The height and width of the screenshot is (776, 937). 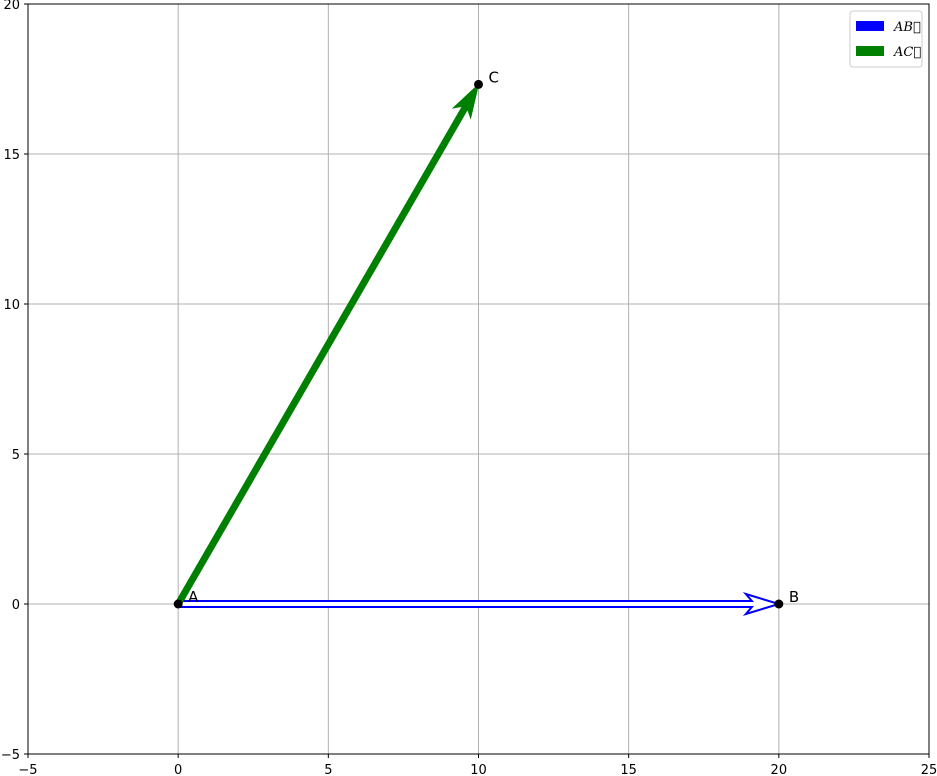 I want to click on y-tick-label: 20, so click(x=11, y=6).